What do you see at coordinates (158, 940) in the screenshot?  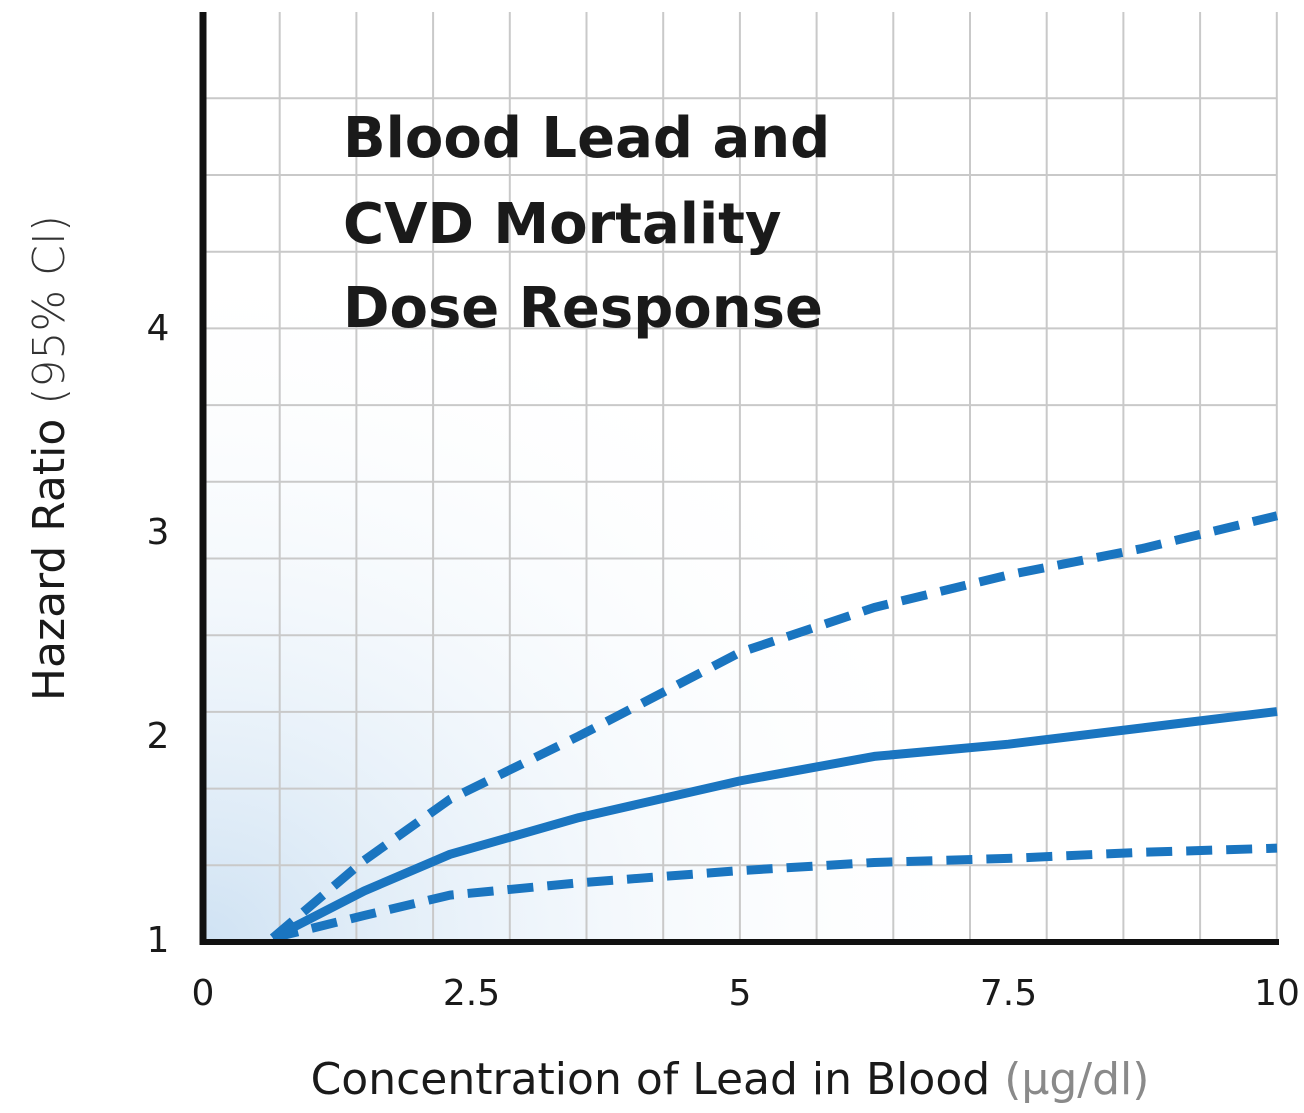 I see `y-tick-label: 1` at bounding box center [158, 940].